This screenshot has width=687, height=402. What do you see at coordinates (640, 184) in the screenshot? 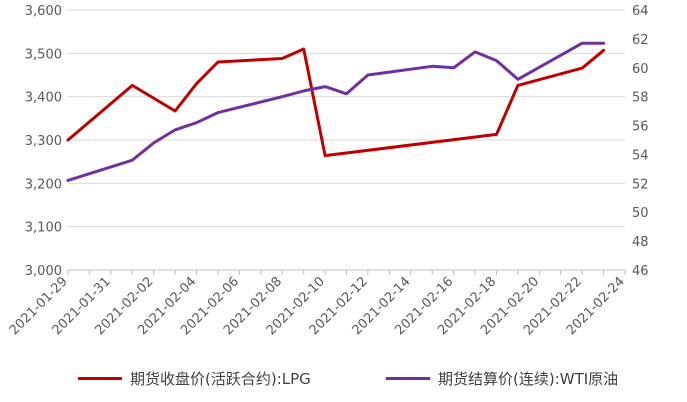
I see `right-tick-label: 52` at bounding box center [640, 184].